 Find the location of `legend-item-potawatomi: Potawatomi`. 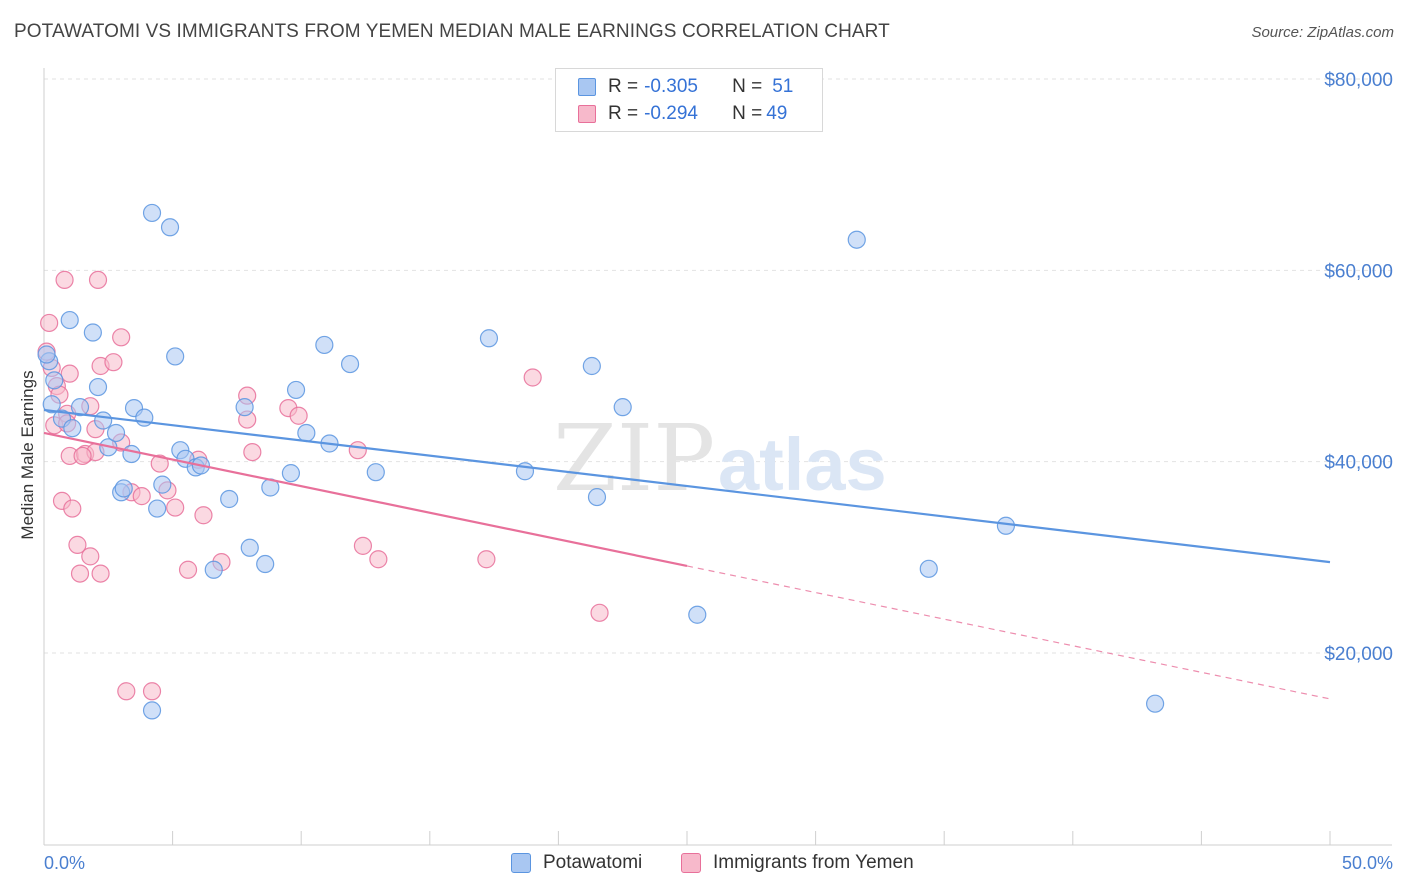

legend-item-potawatomi: Potawatomi is located at coordinates (576, 863).